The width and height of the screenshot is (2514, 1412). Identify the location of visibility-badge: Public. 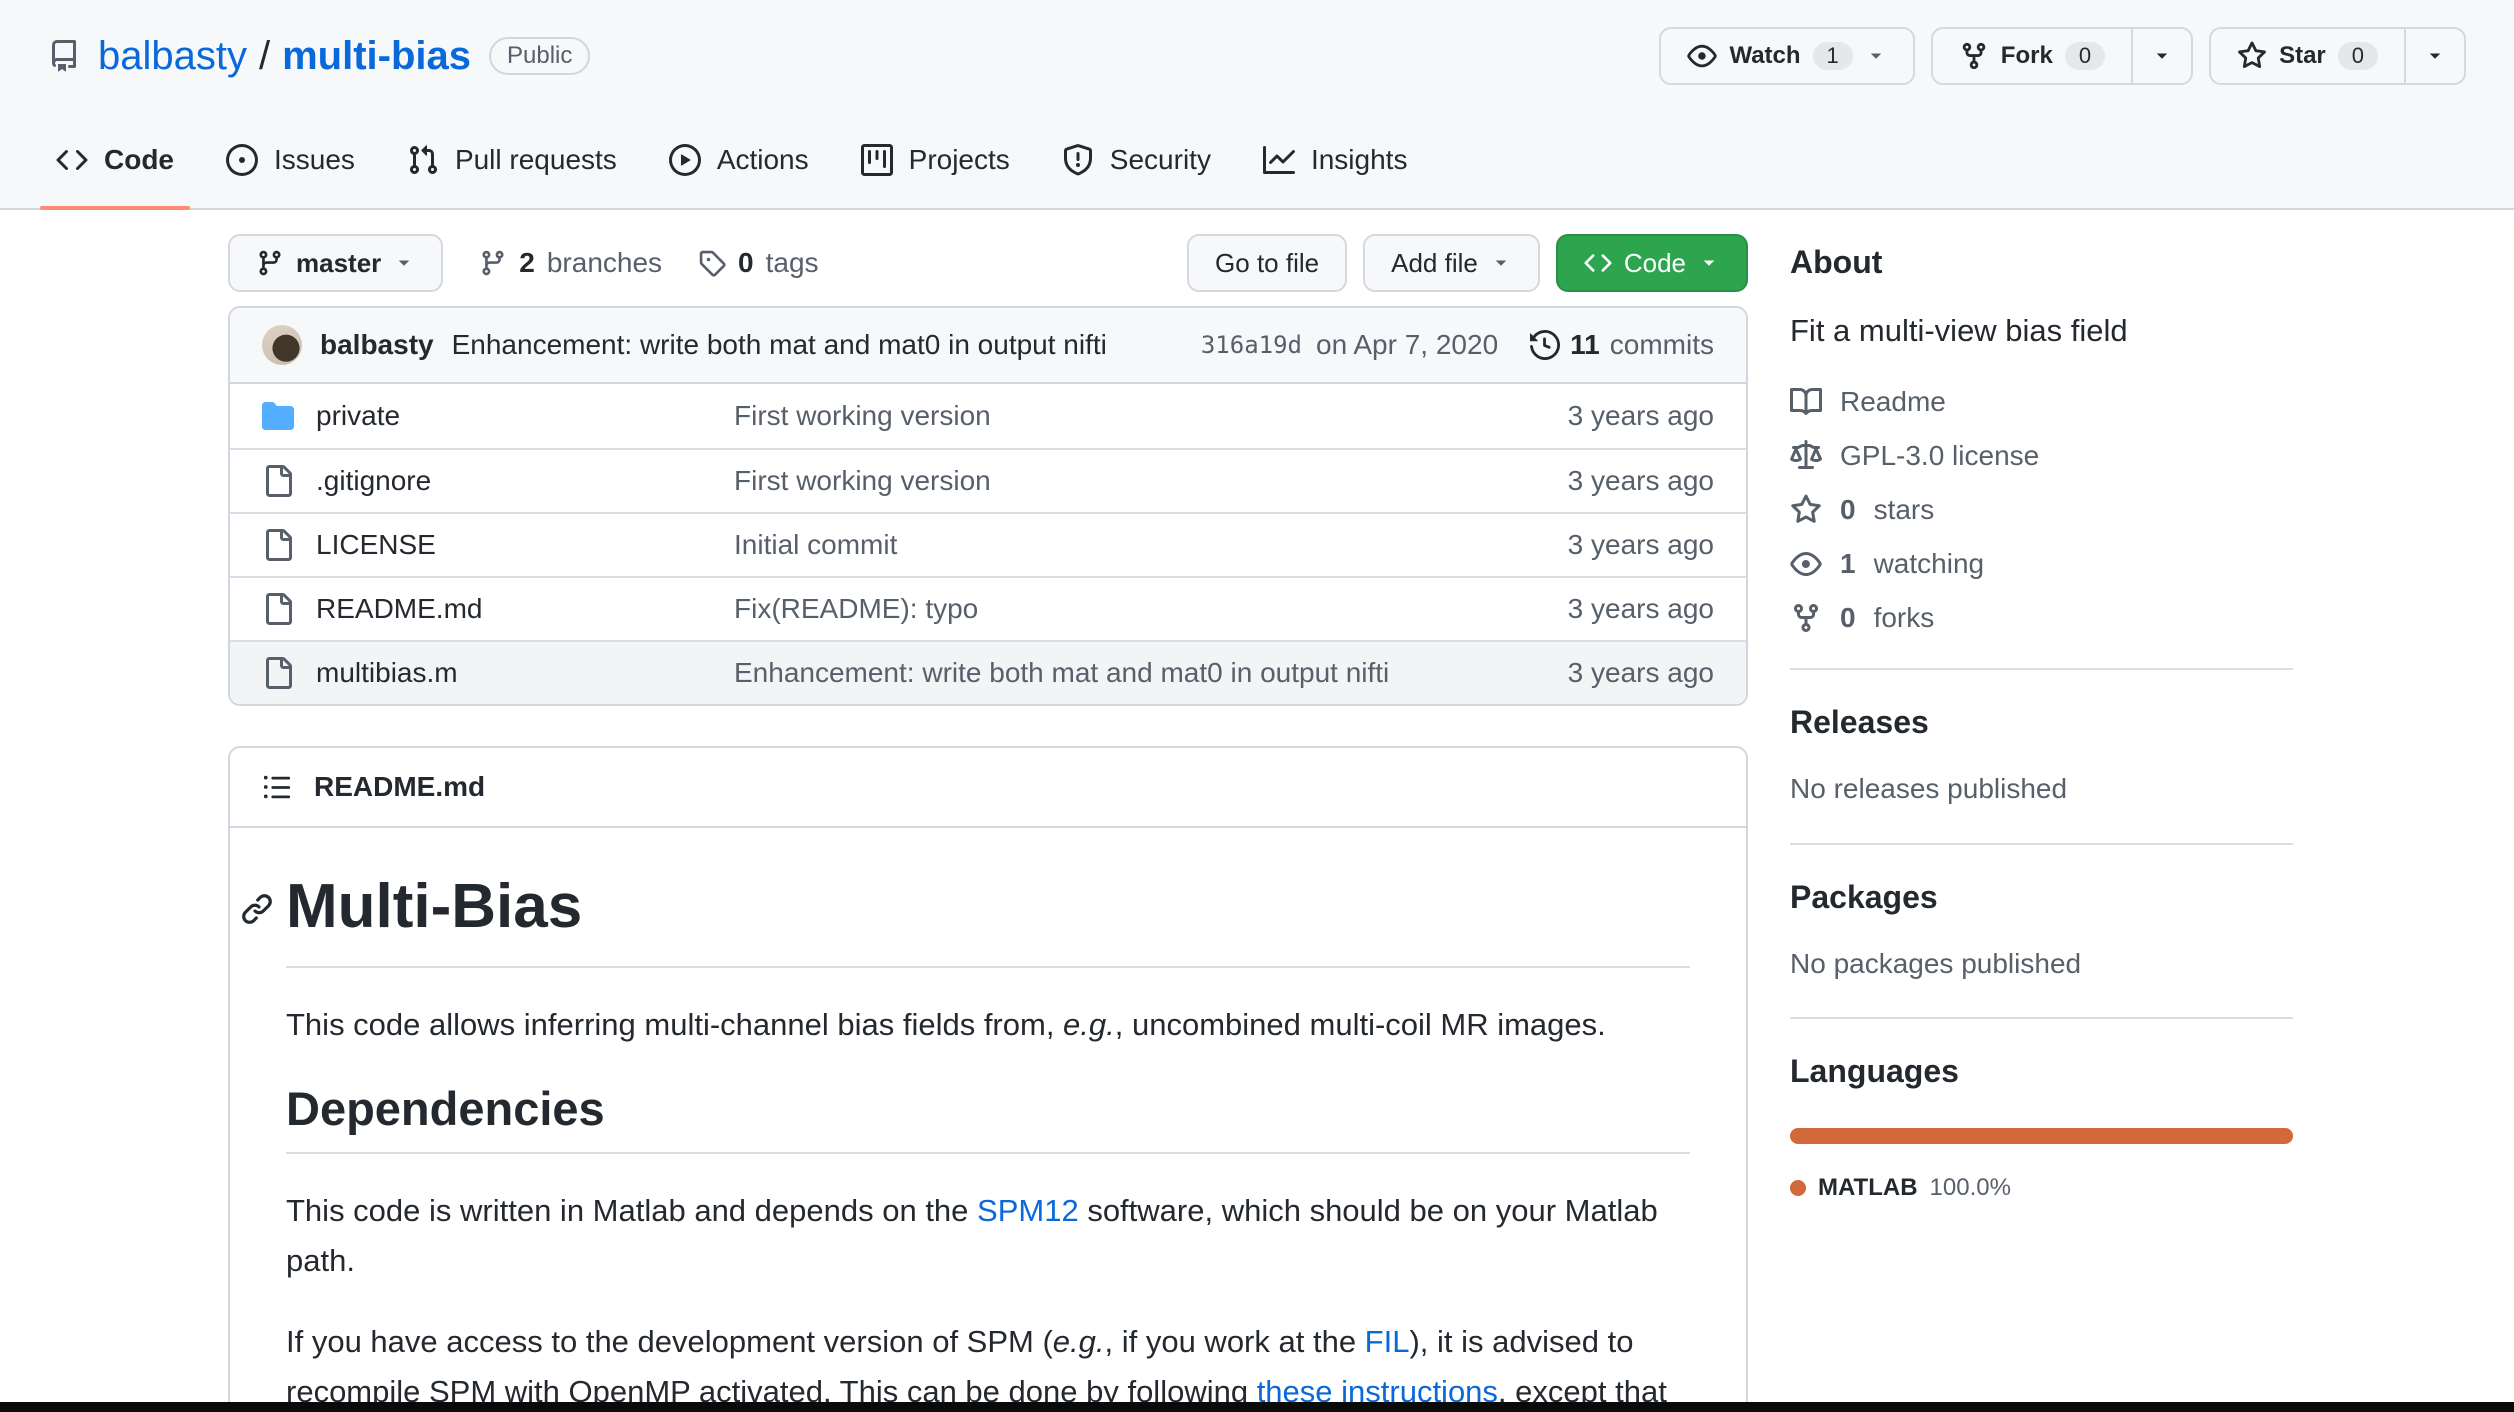
(540, 56).